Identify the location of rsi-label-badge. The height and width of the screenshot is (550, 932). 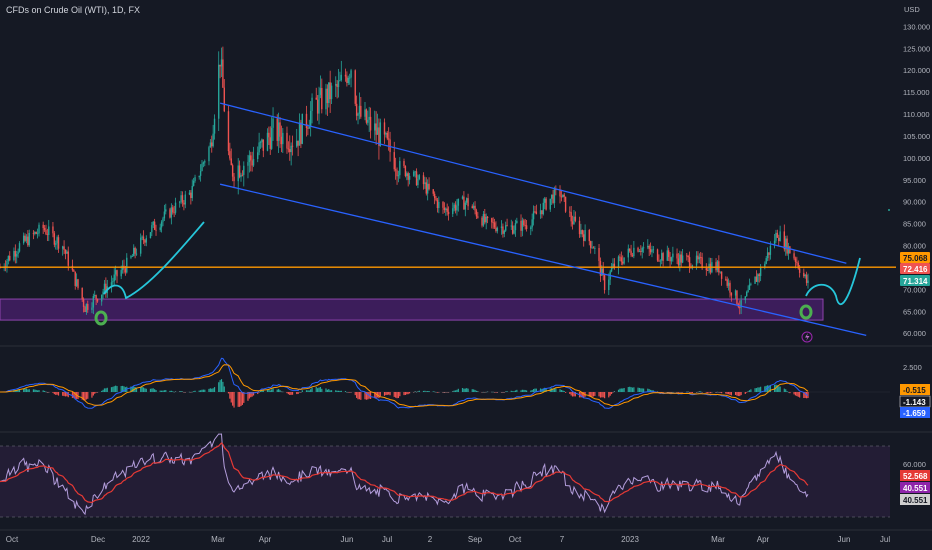
(915, 475).